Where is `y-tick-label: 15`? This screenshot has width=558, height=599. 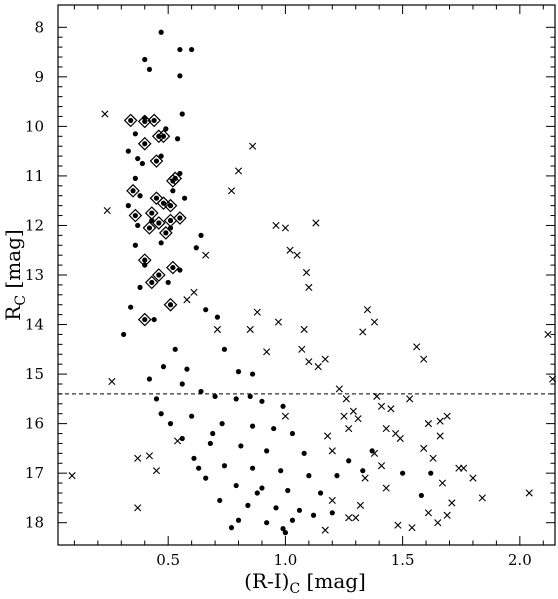 y-tick-label: 15 is located at coordinates (34, 374).